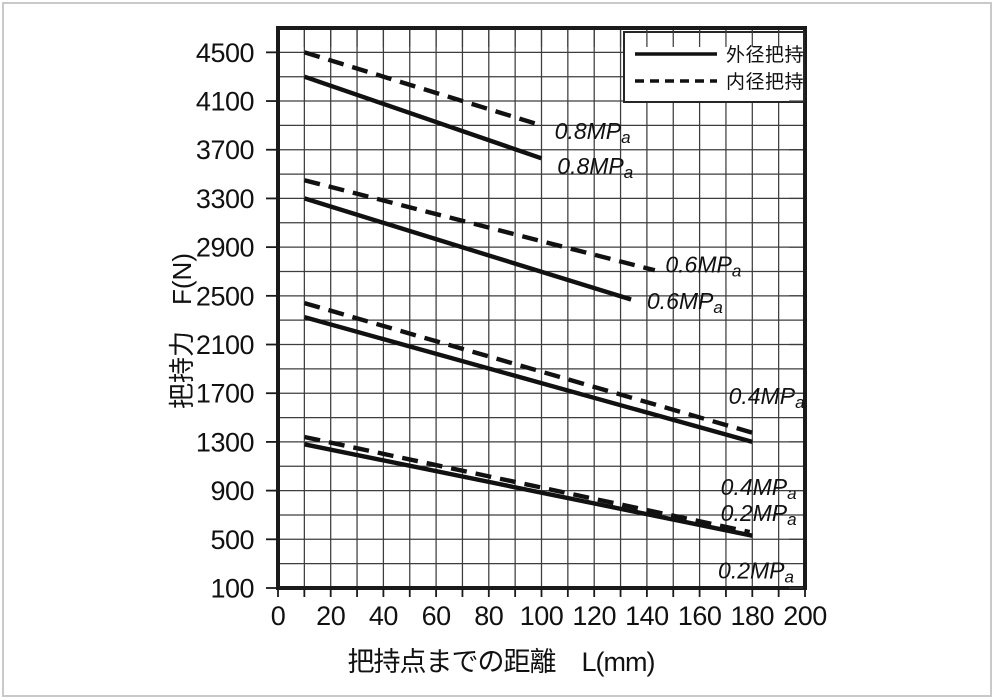 The width and height of the screenshot is (995, 700). Describe the element at coordinates (714, 67) in the screenshot. I see `legend: 外径把持 内径把持` at that location.